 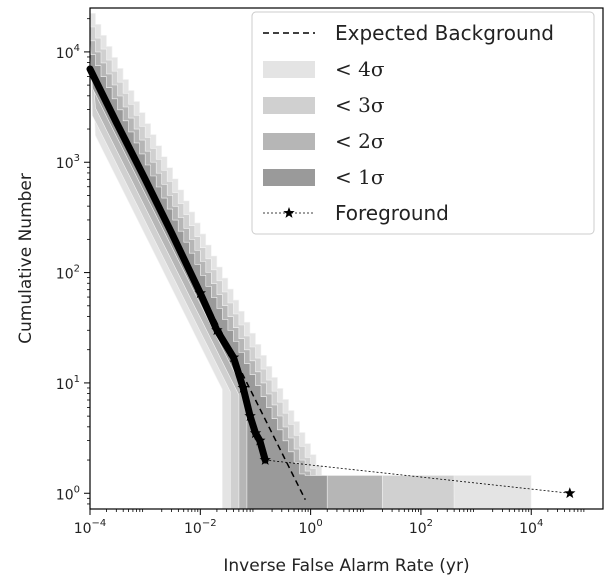 I want to click on x-tick-label: 10⁰, so click(x=311, y=527).